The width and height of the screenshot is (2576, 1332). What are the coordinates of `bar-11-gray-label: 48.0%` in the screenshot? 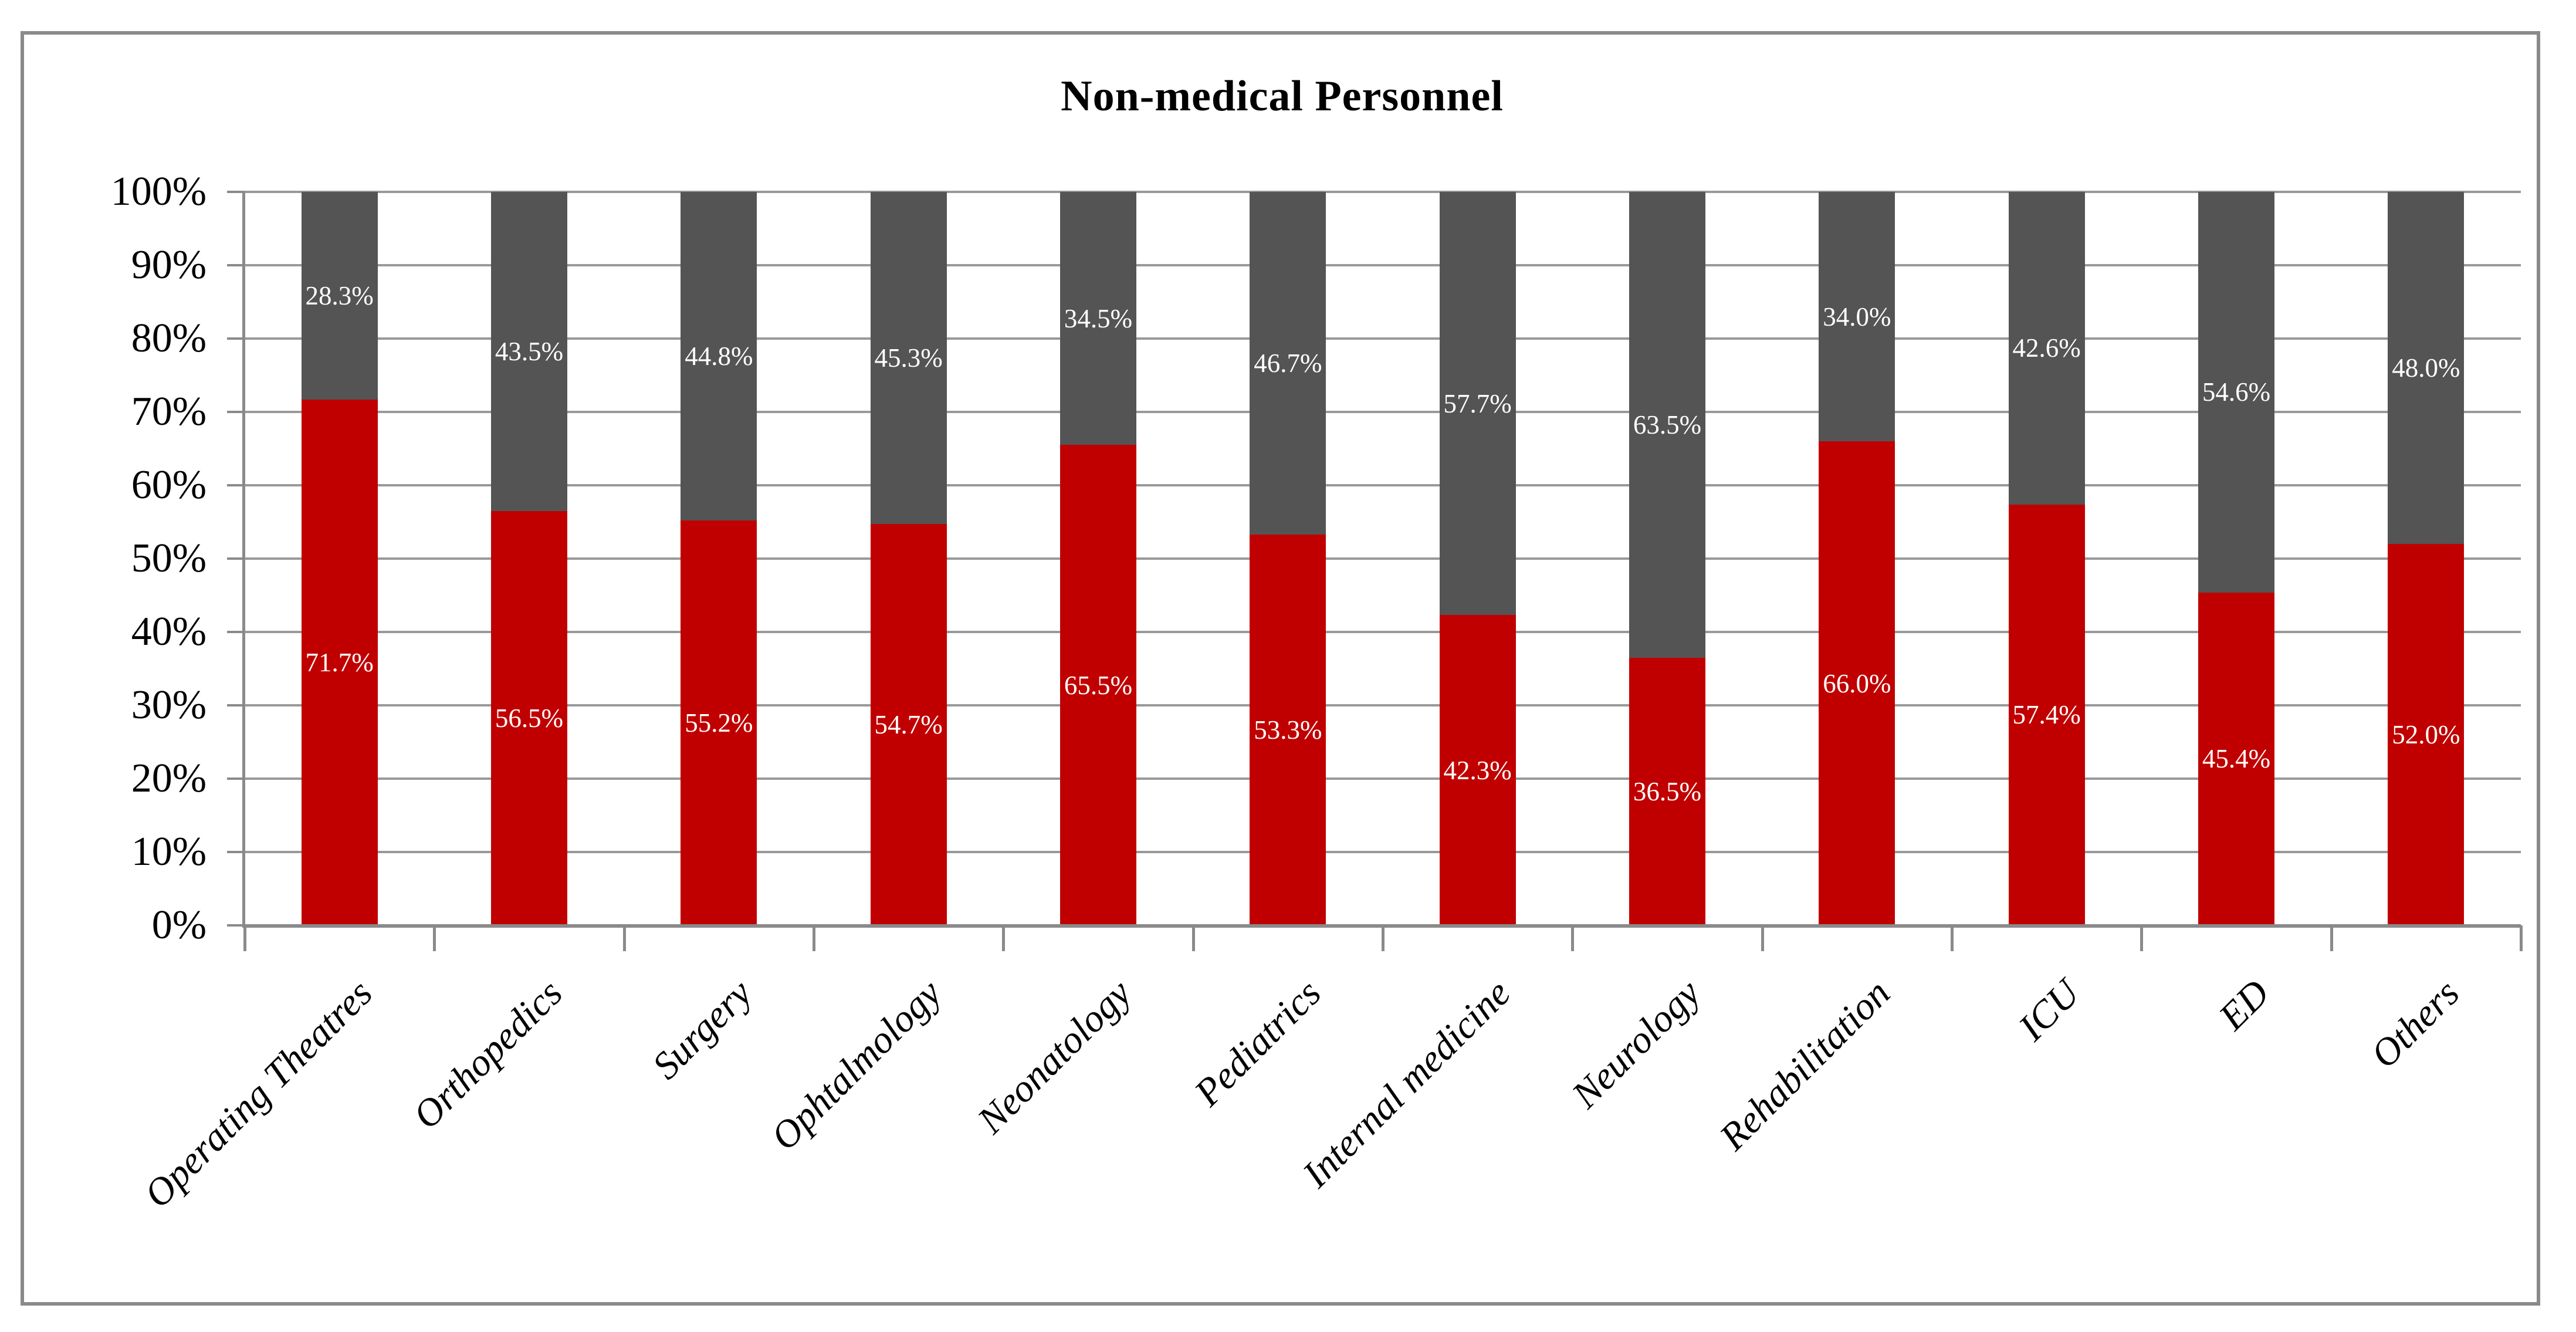 It's located at (2426, 368).